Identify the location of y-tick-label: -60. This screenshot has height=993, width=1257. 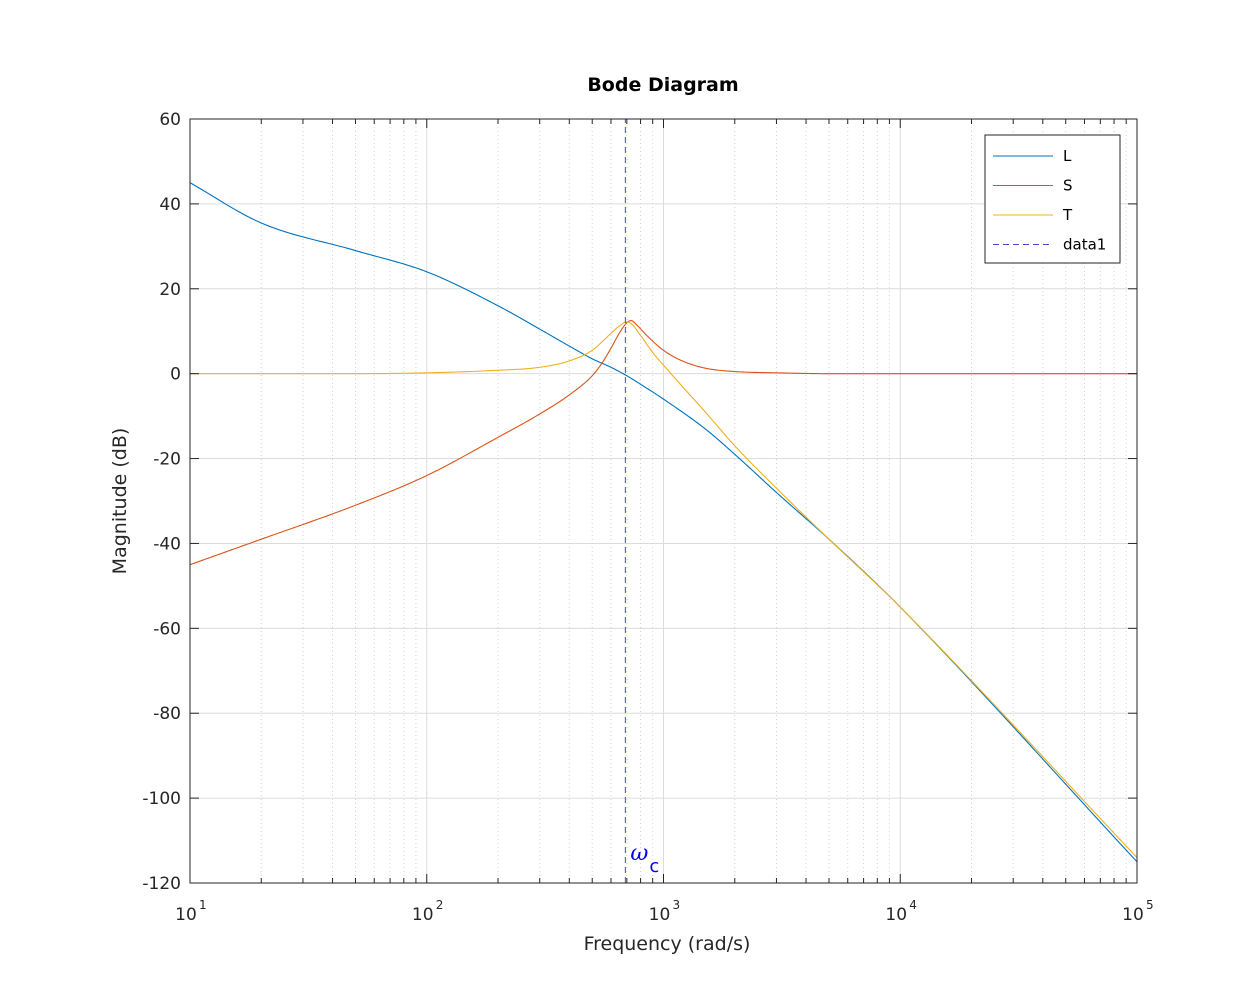
(167, 629).